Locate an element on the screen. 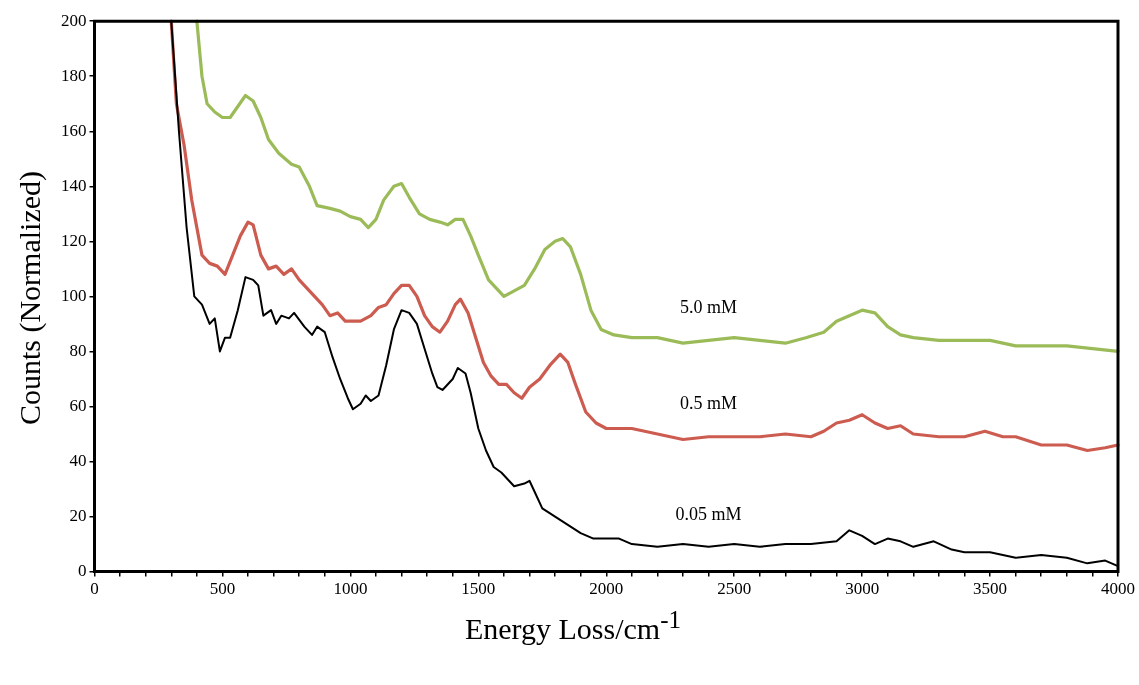 Image resolution: width=1139 pixels, height=685 pixels. y-tick-label: 180 is located at coordinates (74, 75).